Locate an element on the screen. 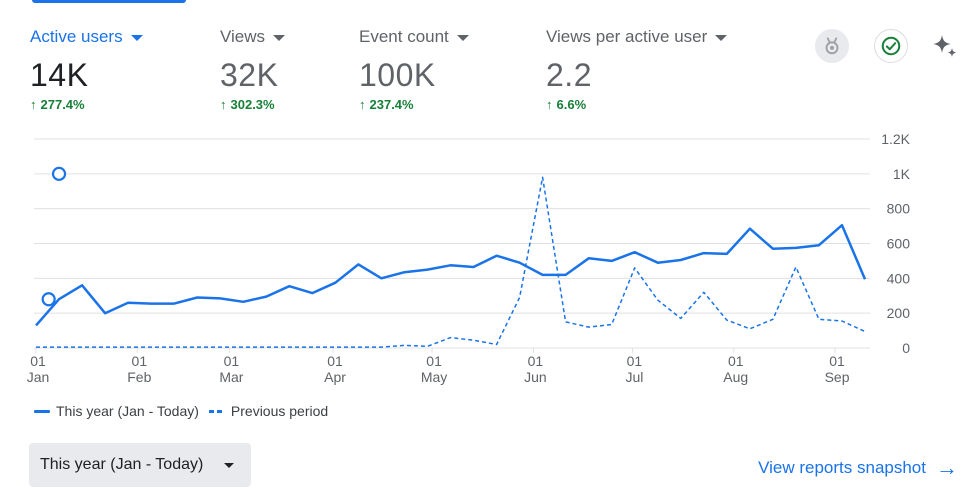 The width and height of the screenshot is (978, 489). metric-event-count: Event count 100K ↑ 237.4% is located at coordinates (414, 69).